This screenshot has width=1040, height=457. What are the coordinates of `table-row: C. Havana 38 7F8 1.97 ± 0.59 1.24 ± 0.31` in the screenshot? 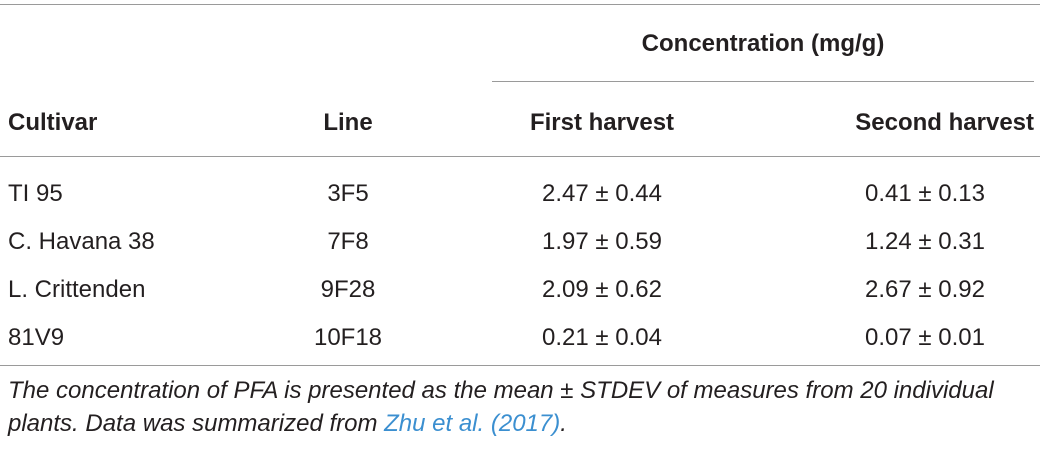 It's located at (520, 244).